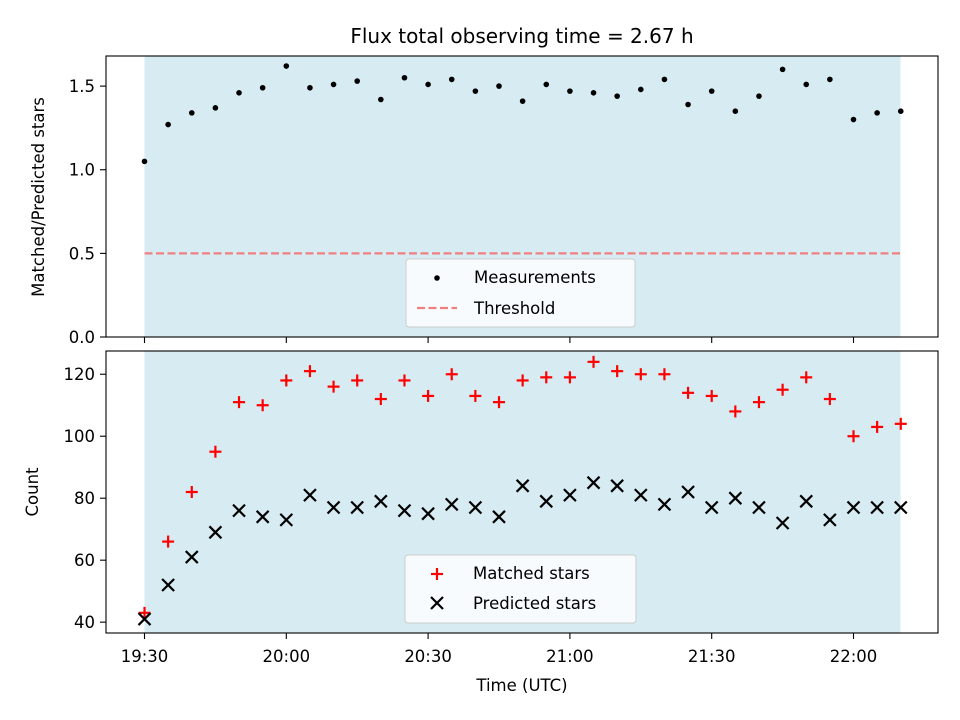  I want to click on x-tick-label: 20:30, so click(428, 656).